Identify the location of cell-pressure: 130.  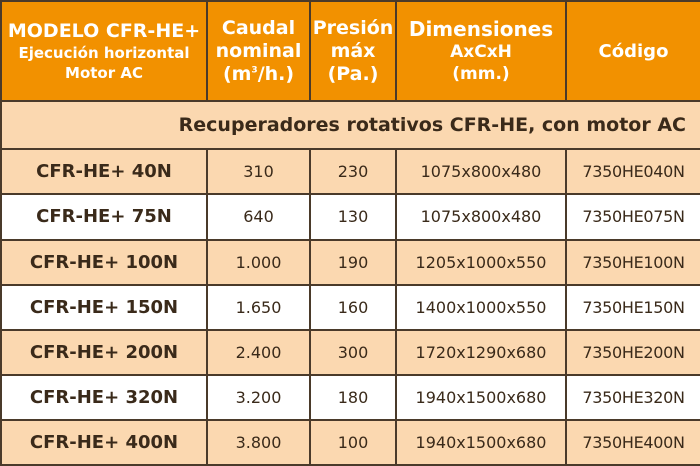
(353, 217).